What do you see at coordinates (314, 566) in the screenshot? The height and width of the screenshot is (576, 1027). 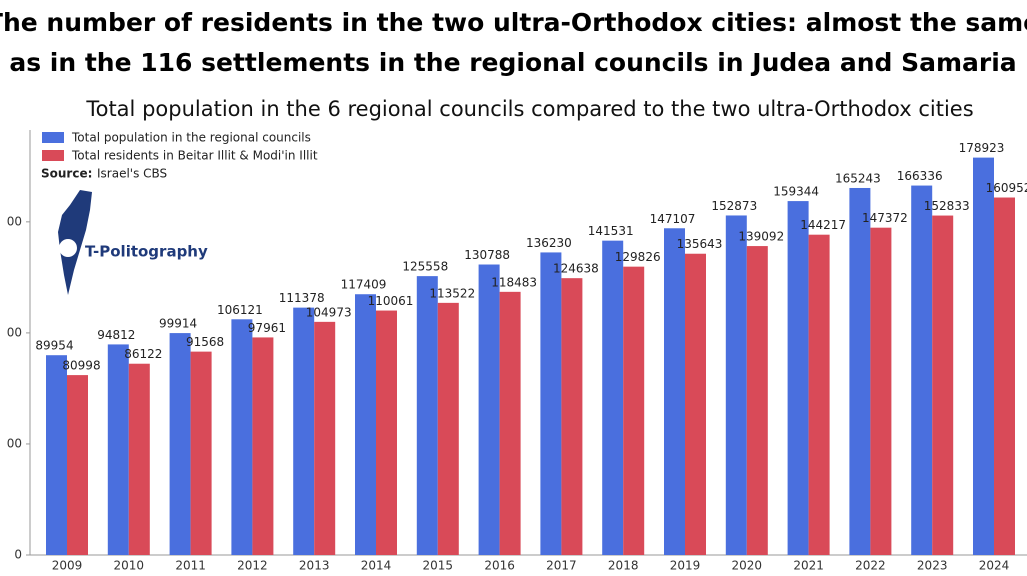 I see `x-tick-label: 2013` at bounding box center [314, 566].